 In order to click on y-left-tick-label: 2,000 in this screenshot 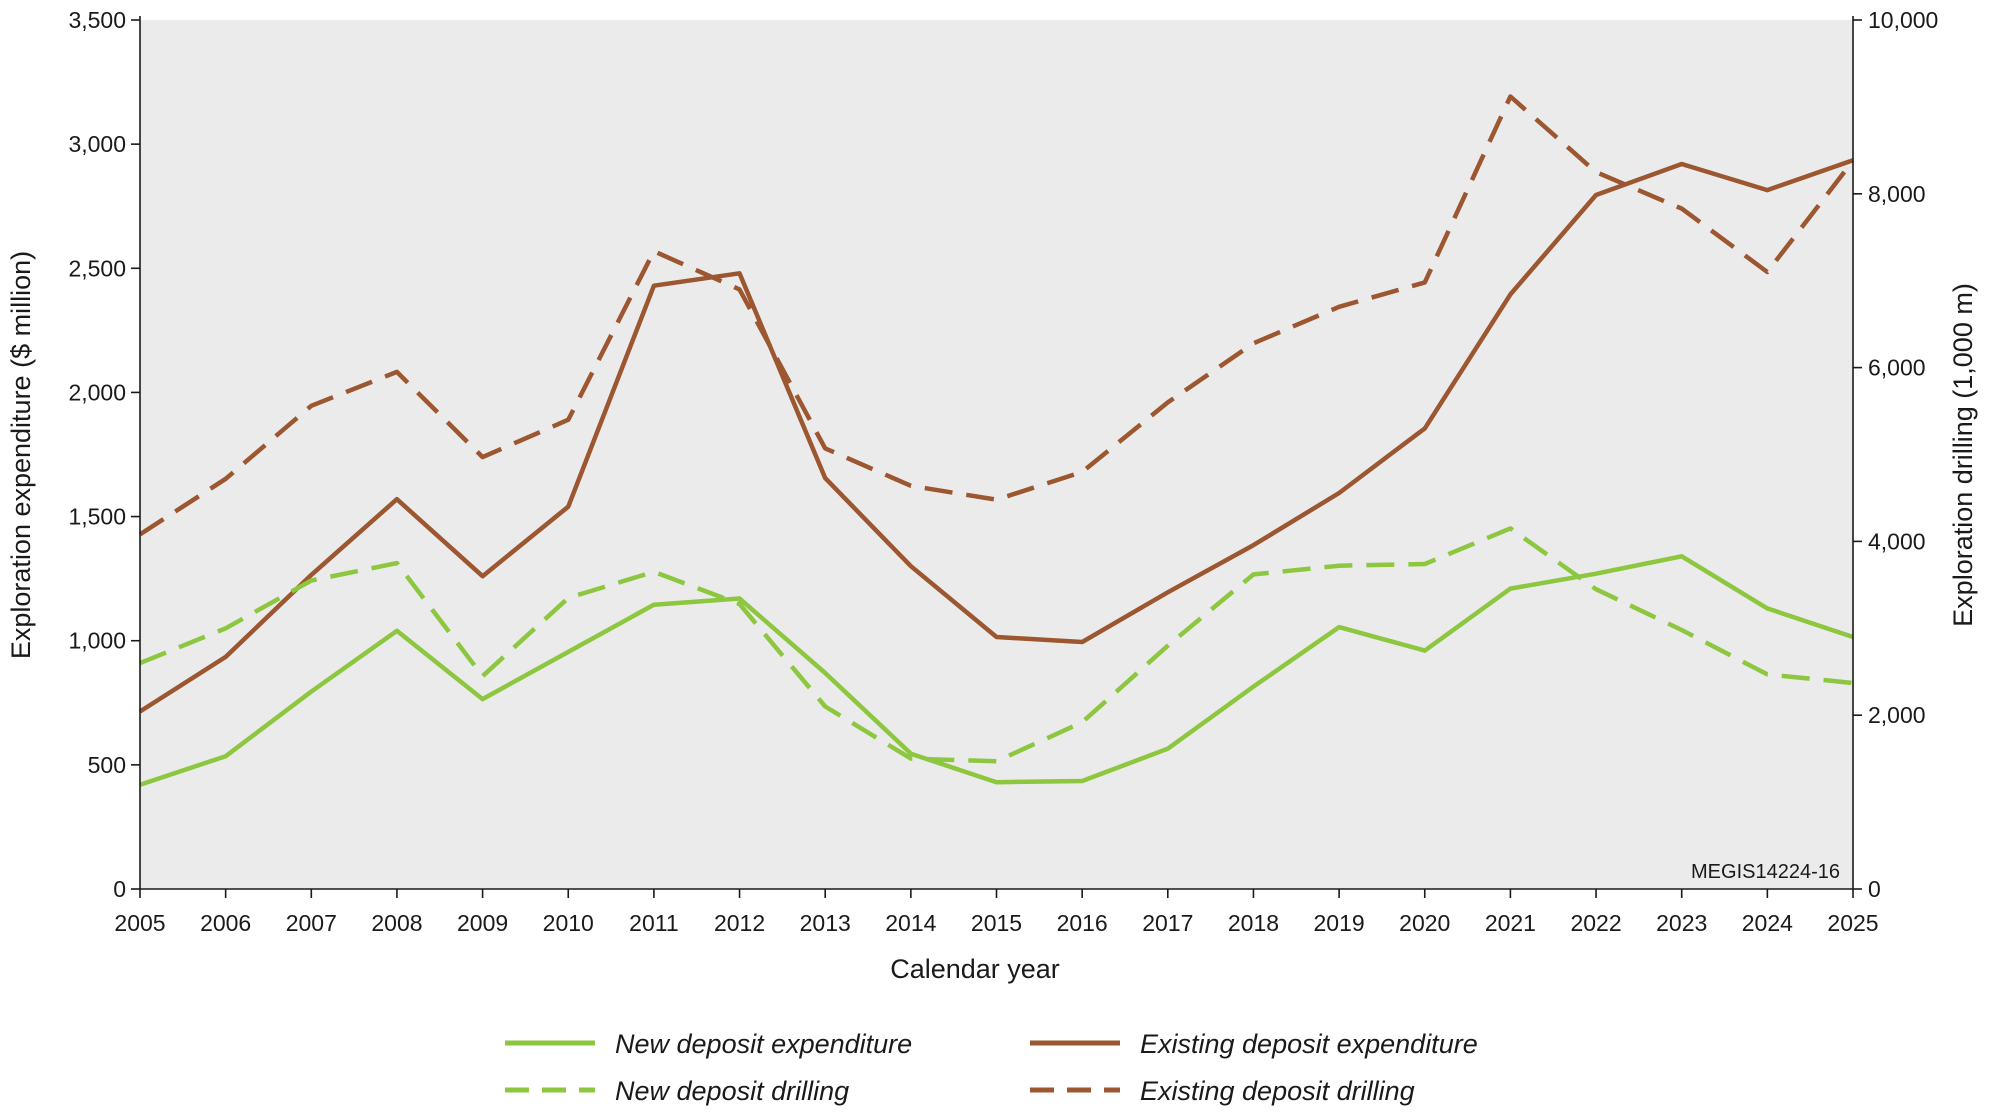, I will do `click(97, 392)`.